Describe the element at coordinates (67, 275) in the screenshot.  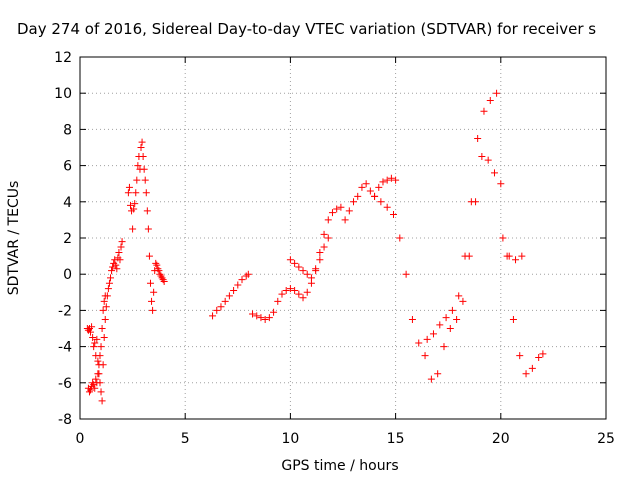
I see `y-tick-label: 0` at that location.